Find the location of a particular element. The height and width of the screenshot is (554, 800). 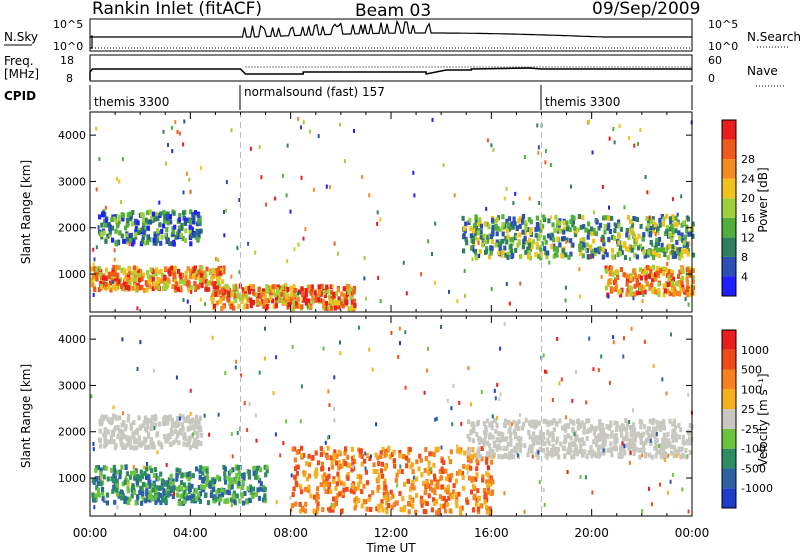

x-axis-ticks: 00:00 04:00 08:00 12:00 16:00 20:00 00:00 is located at coordinates (391, 533).